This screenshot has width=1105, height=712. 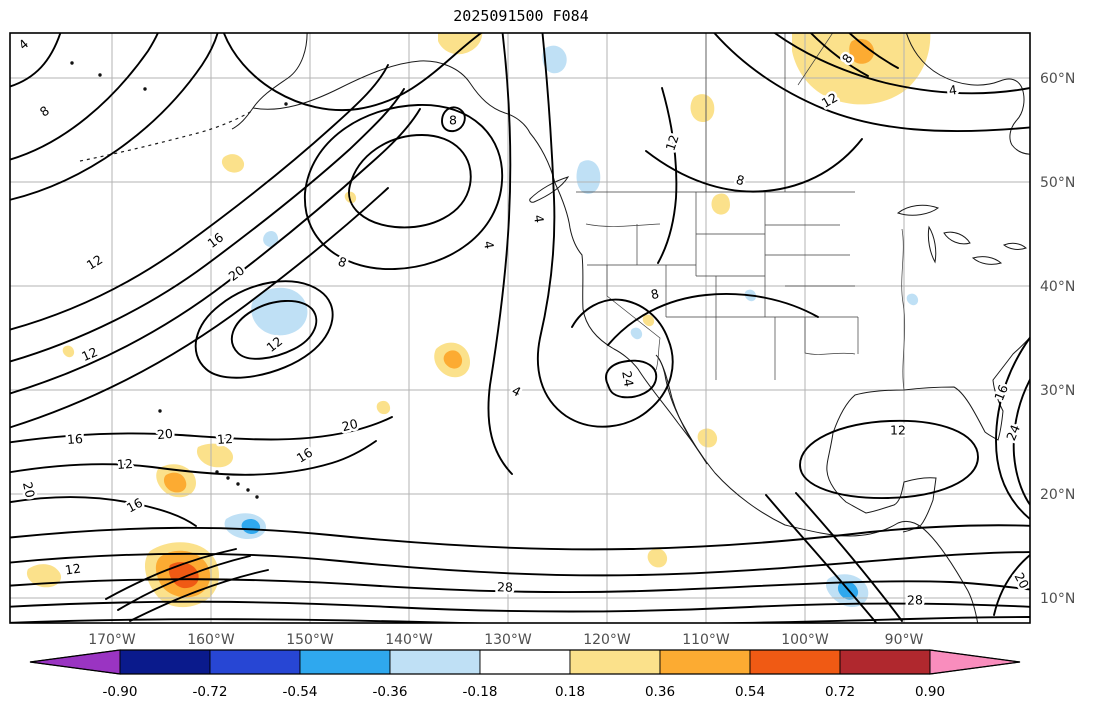 I want to click on latitude-label: 60°N, so click(x=1057, y=79).